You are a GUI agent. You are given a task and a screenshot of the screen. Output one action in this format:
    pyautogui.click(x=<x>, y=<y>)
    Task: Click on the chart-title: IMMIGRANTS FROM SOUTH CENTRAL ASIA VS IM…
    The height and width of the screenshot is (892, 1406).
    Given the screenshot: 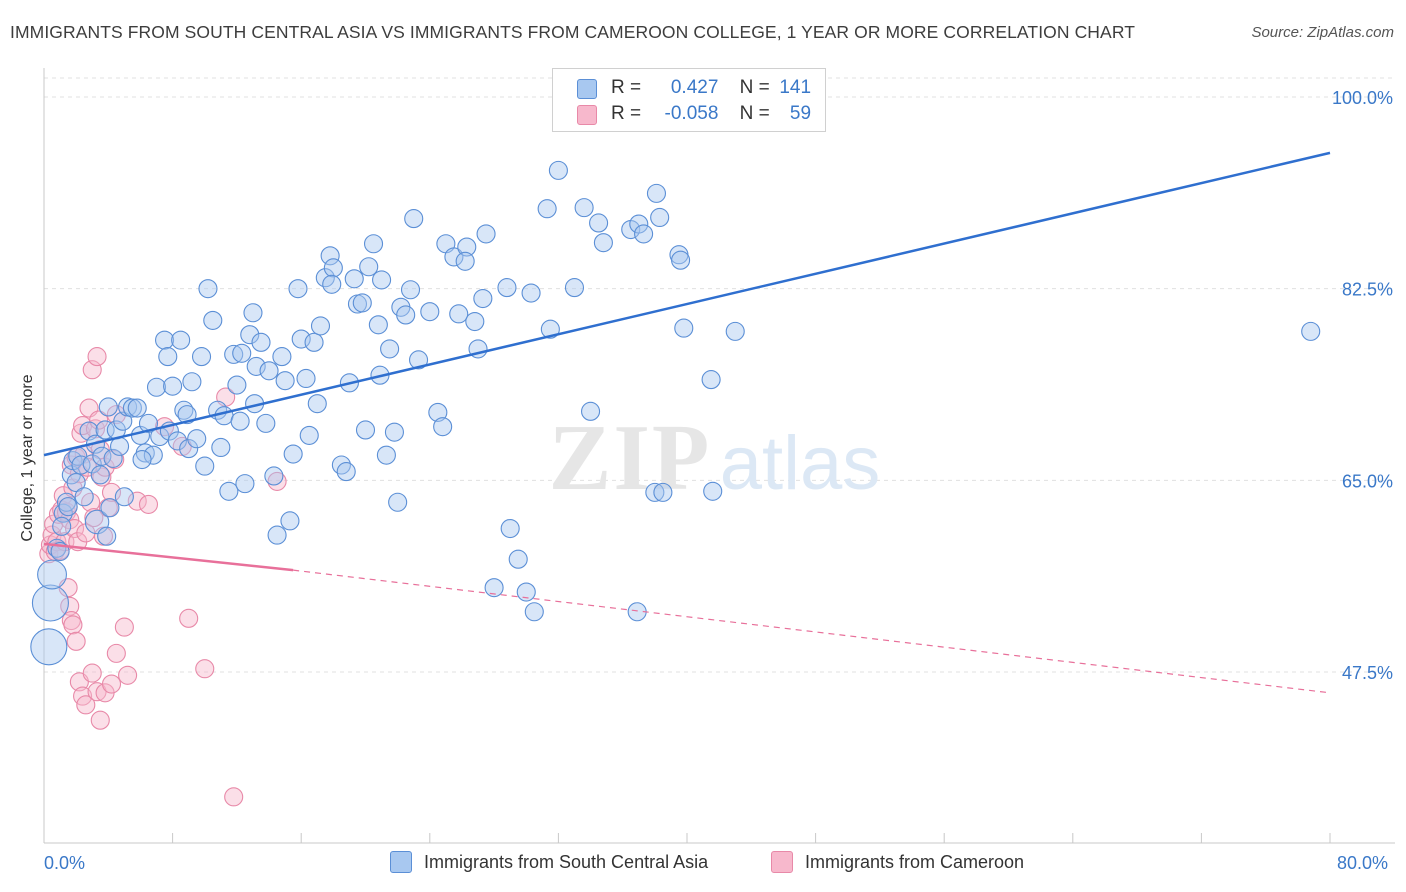 What is the action you would take?
    pyautogui.click(x=573, y=32)
    